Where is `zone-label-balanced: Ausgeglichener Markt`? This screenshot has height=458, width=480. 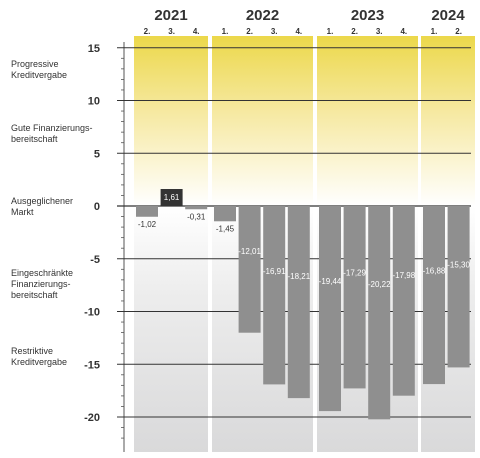 zone-label-balanced: Ausgeglichener Markt is located at coordinates (42, 206).